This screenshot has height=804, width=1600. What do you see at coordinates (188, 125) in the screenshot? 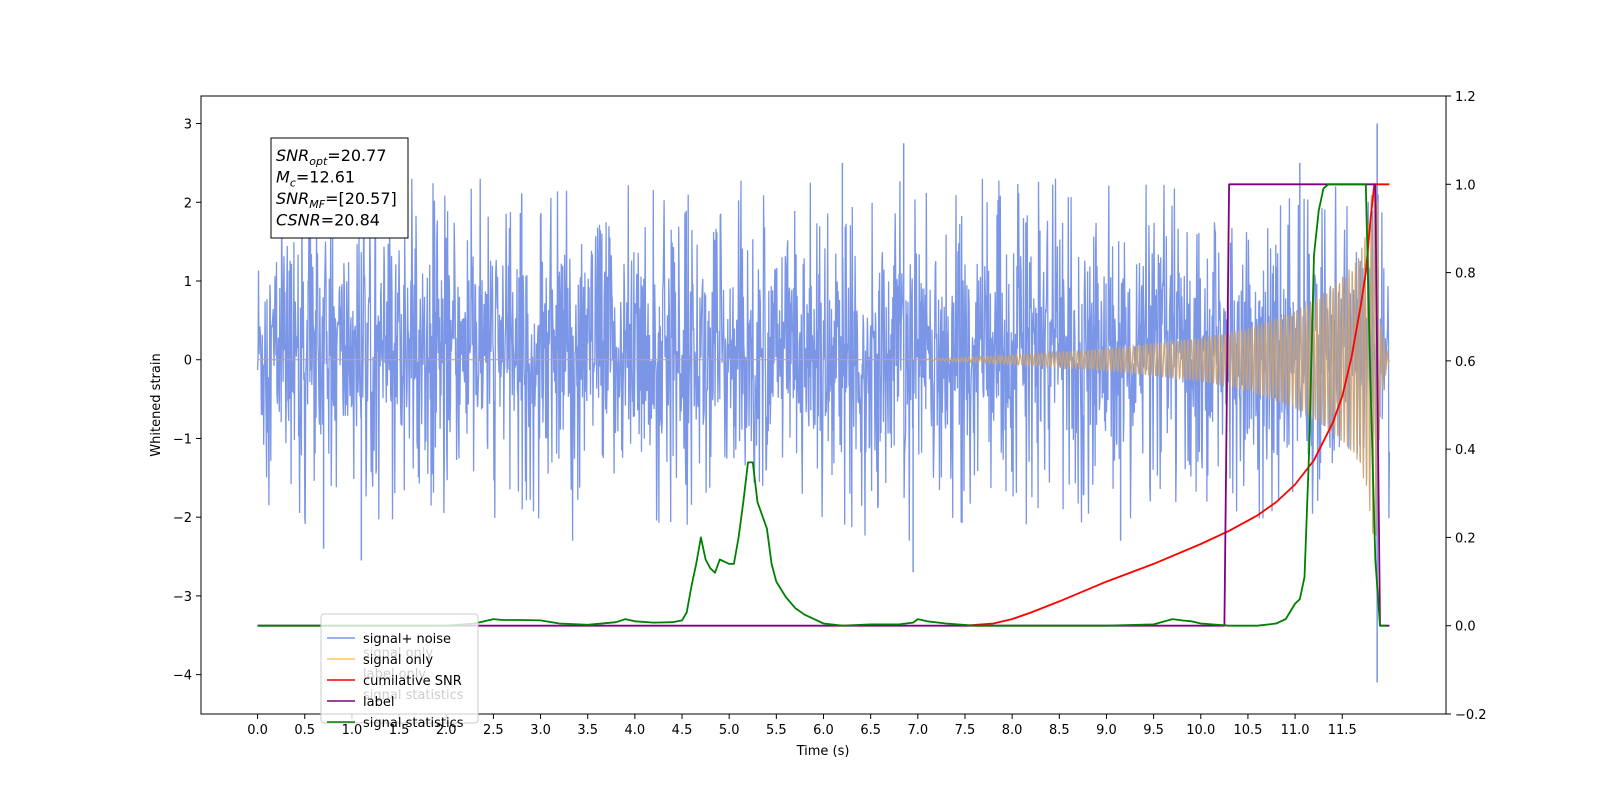
I see `y-left-tick-label: 3` at bounding box center [188, 125].